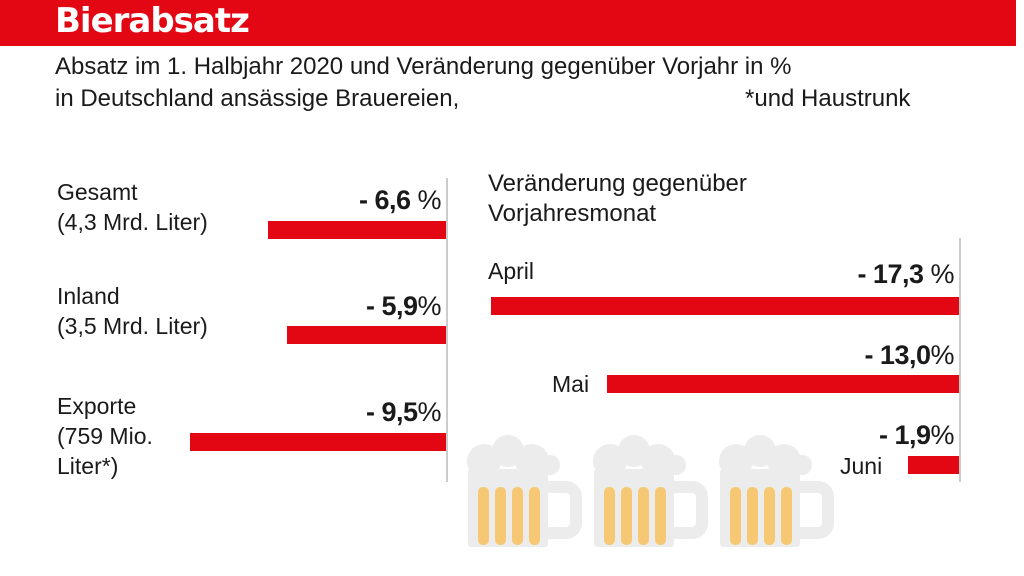 This screenshot has width=1024, height=576. What do you see at coordinates (97, 192) in the screenshot?
I see `category-label-line: Gesamt` at bounding box center [97, 192].